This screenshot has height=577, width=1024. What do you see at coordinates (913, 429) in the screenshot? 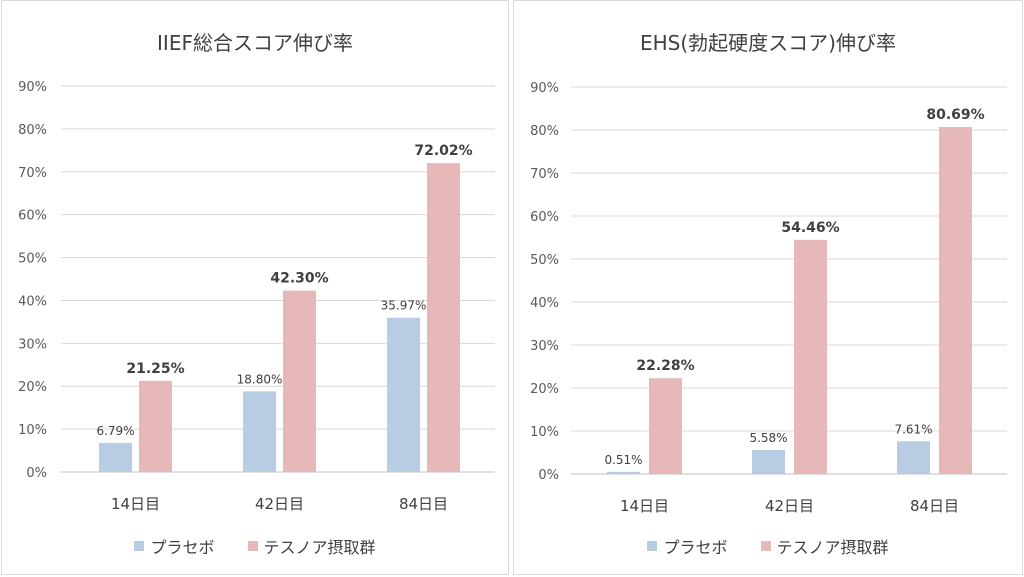
I see `data-label-placebo: 7.61%` at bounding box center [913, 429].